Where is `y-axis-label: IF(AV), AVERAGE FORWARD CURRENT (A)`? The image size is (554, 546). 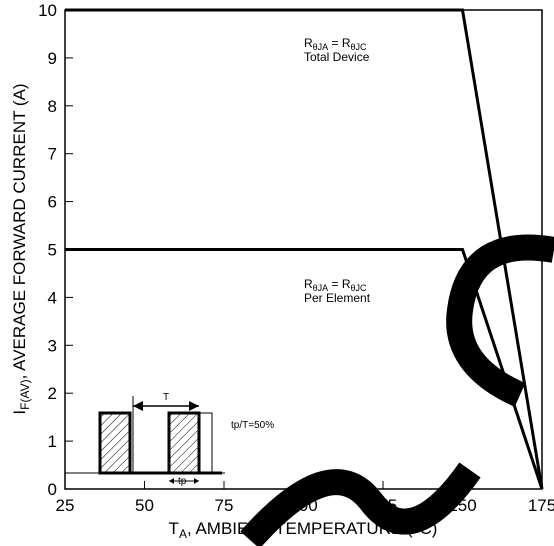
y-axis-label: IF(AV), AVERAGE FORWARD CURRENT (A) is located at coordinates (21, 248).